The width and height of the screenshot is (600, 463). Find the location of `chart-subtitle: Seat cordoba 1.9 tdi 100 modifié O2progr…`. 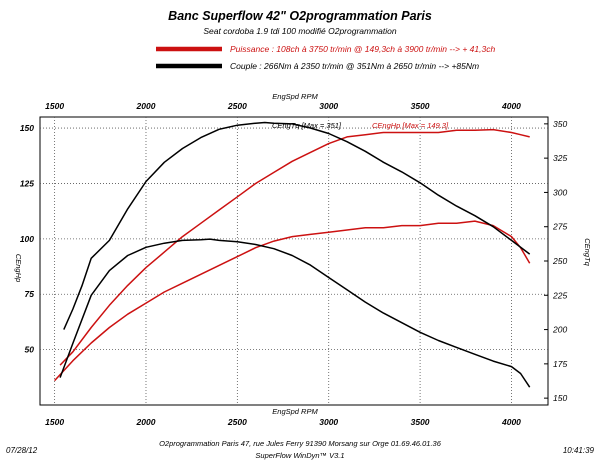

chart-subtitle: Seat cordoba 1.9 tdi 100 modifié O2progr… is located at coordinates (300, 31).